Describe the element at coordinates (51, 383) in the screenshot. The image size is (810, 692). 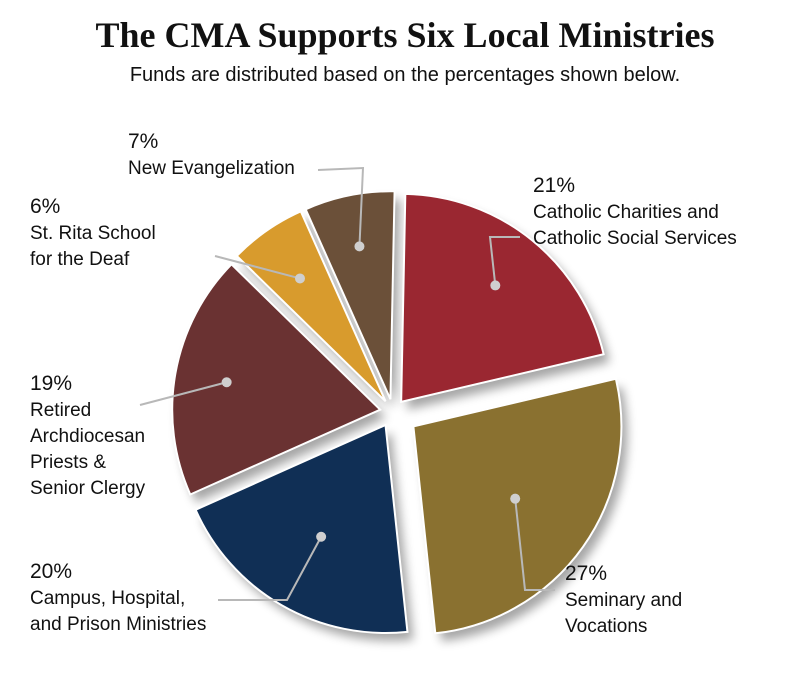
I see `slice-percent-label: 19%` at that location.